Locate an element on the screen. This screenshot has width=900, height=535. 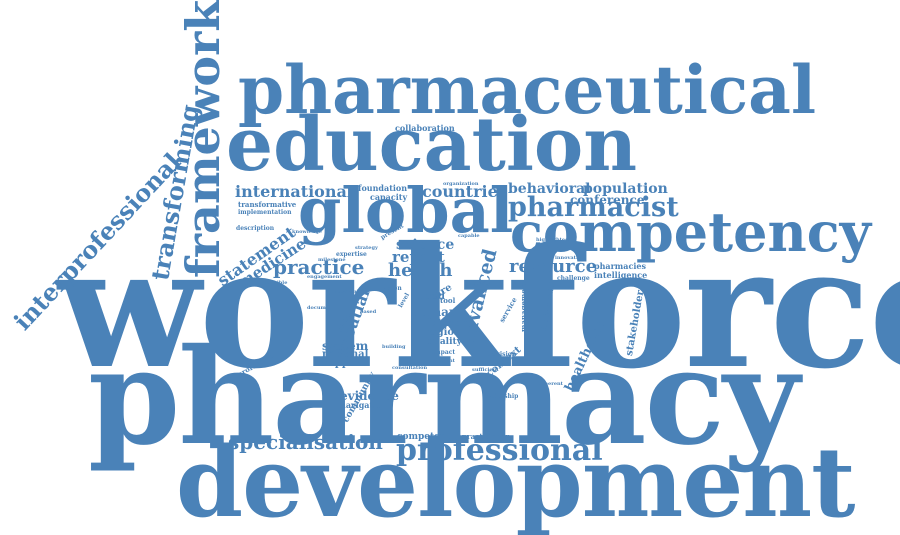
word-pharmacist: pharmacist is located at coordinates (593, 207).